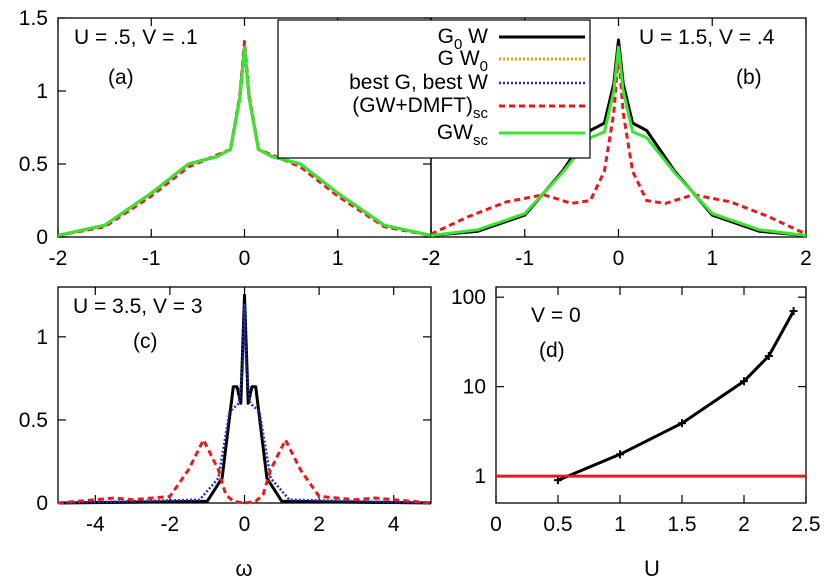 Image resolution: width=830 pixels, height=581 pixels. I want to click on x-tick-label: -4, so click(95, 524).